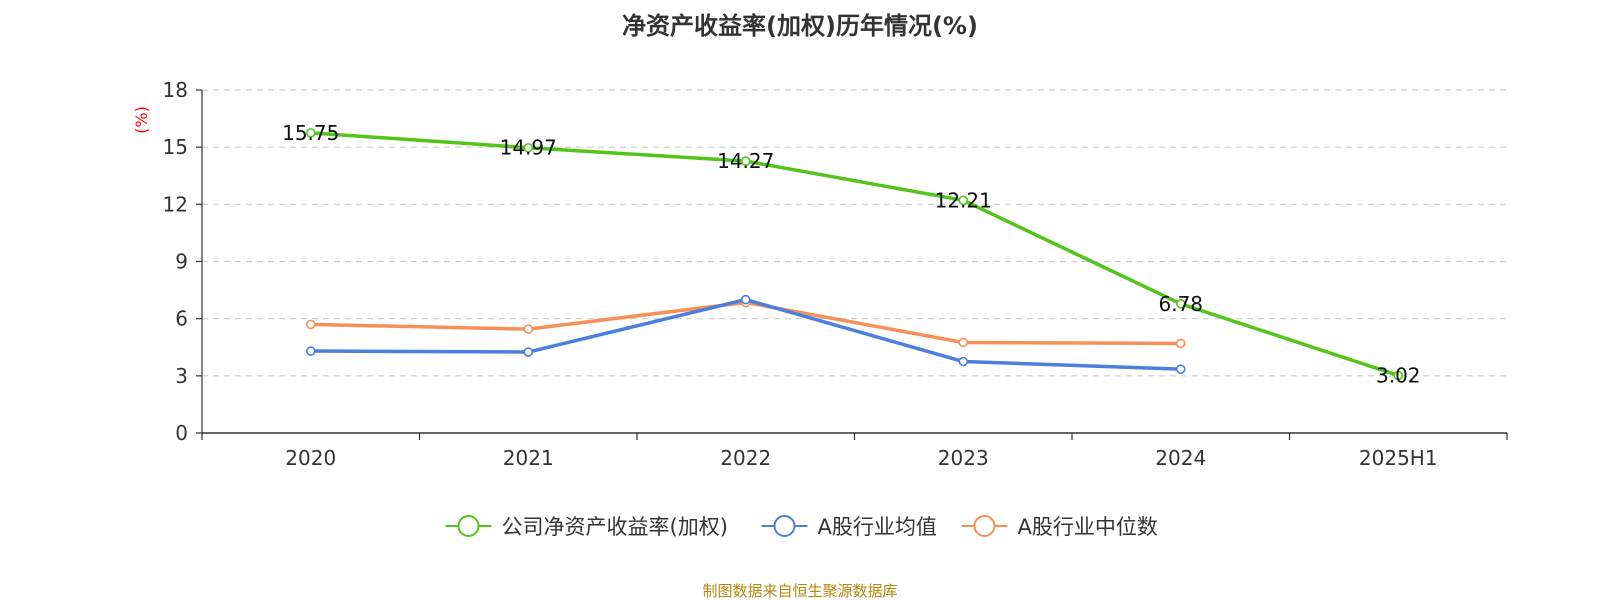 Image resolution: width=1600 pixels, height=601 pixels. What do you see at coordinates (181, 376) in the screenshot?
I see `y-tick-label: 3` at bounding box center [181, 376].